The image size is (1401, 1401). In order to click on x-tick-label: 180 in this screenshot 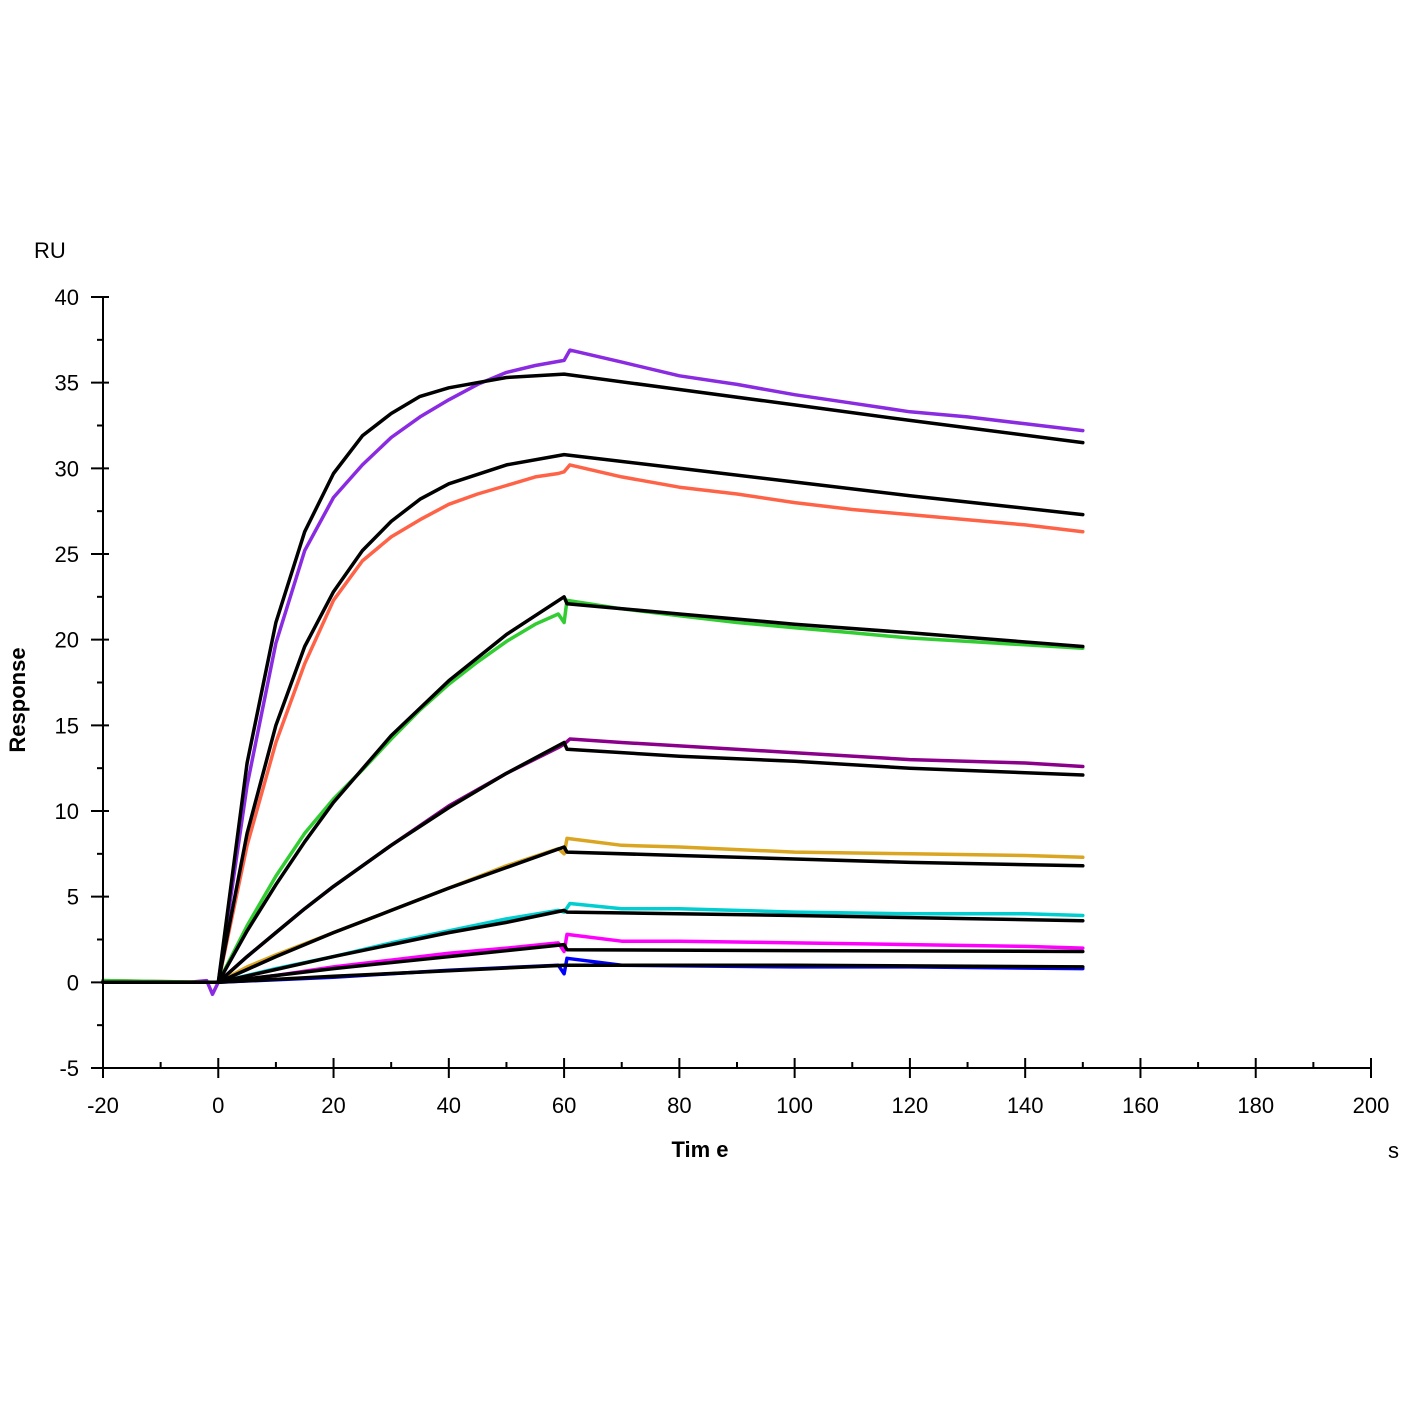, I will do `click(1255, 1105)`.